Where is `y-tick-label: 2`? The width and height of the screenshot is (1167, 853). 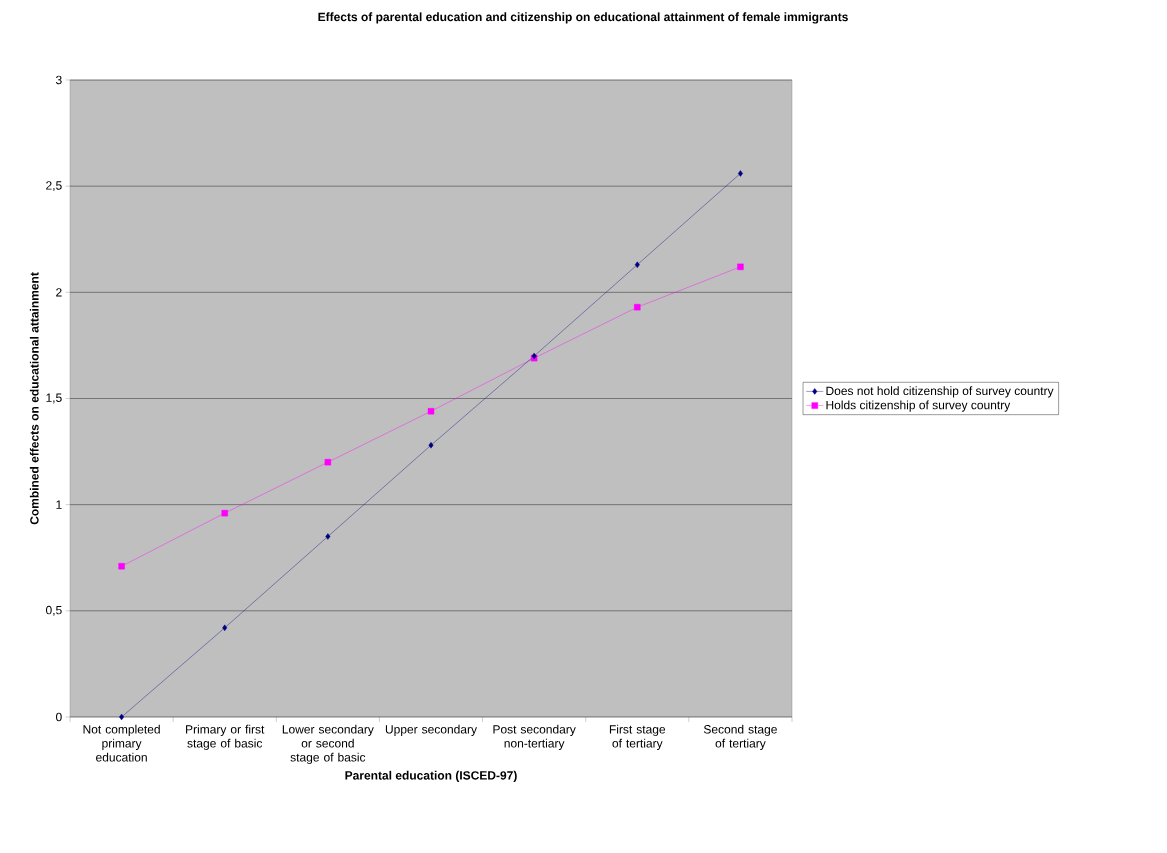 y-tick-label: 2 is located at coordinates (59, 292).